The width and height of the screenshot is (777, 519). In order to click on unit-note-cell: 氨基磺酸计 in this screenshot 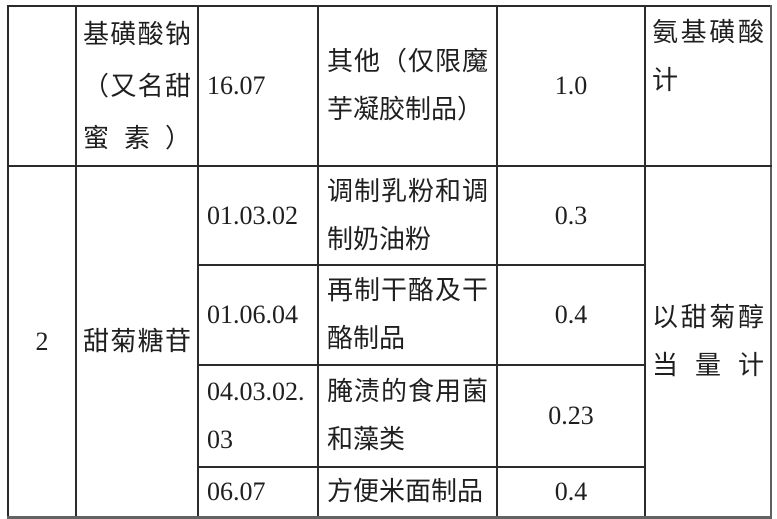, I will do `click(708, 86)`.